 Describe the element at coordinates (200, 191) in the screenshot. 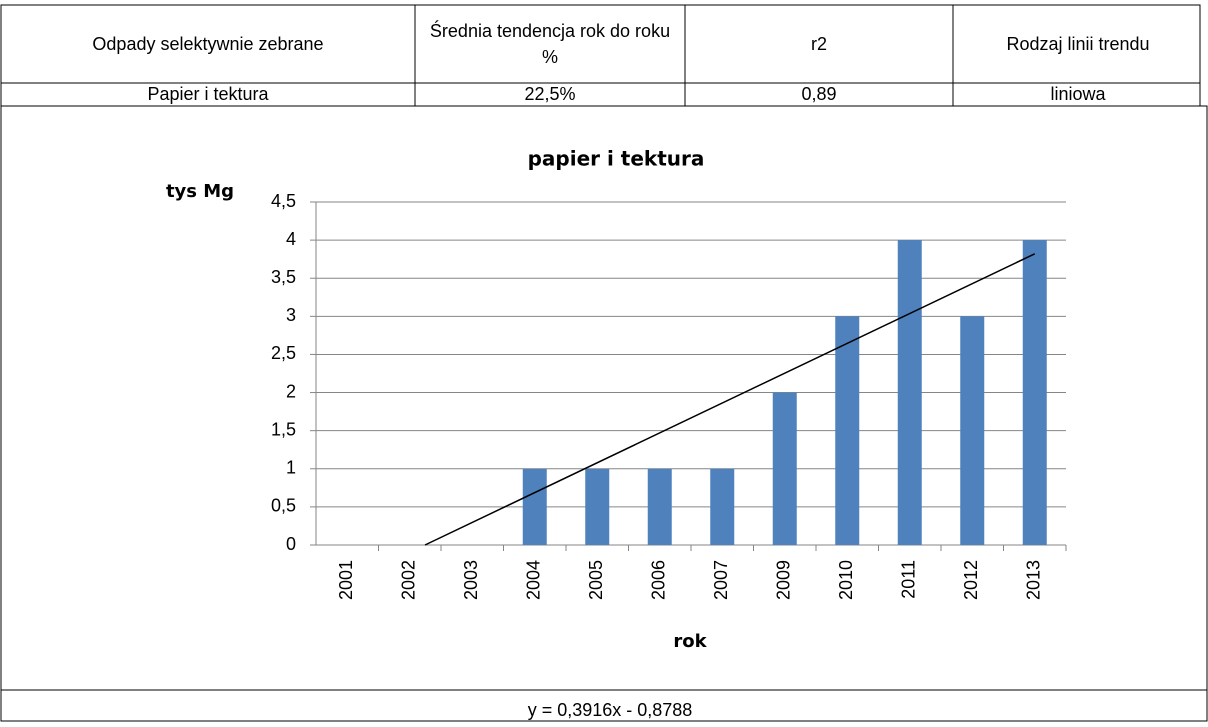

I see `y-axis-label: tys Mg` at that location.